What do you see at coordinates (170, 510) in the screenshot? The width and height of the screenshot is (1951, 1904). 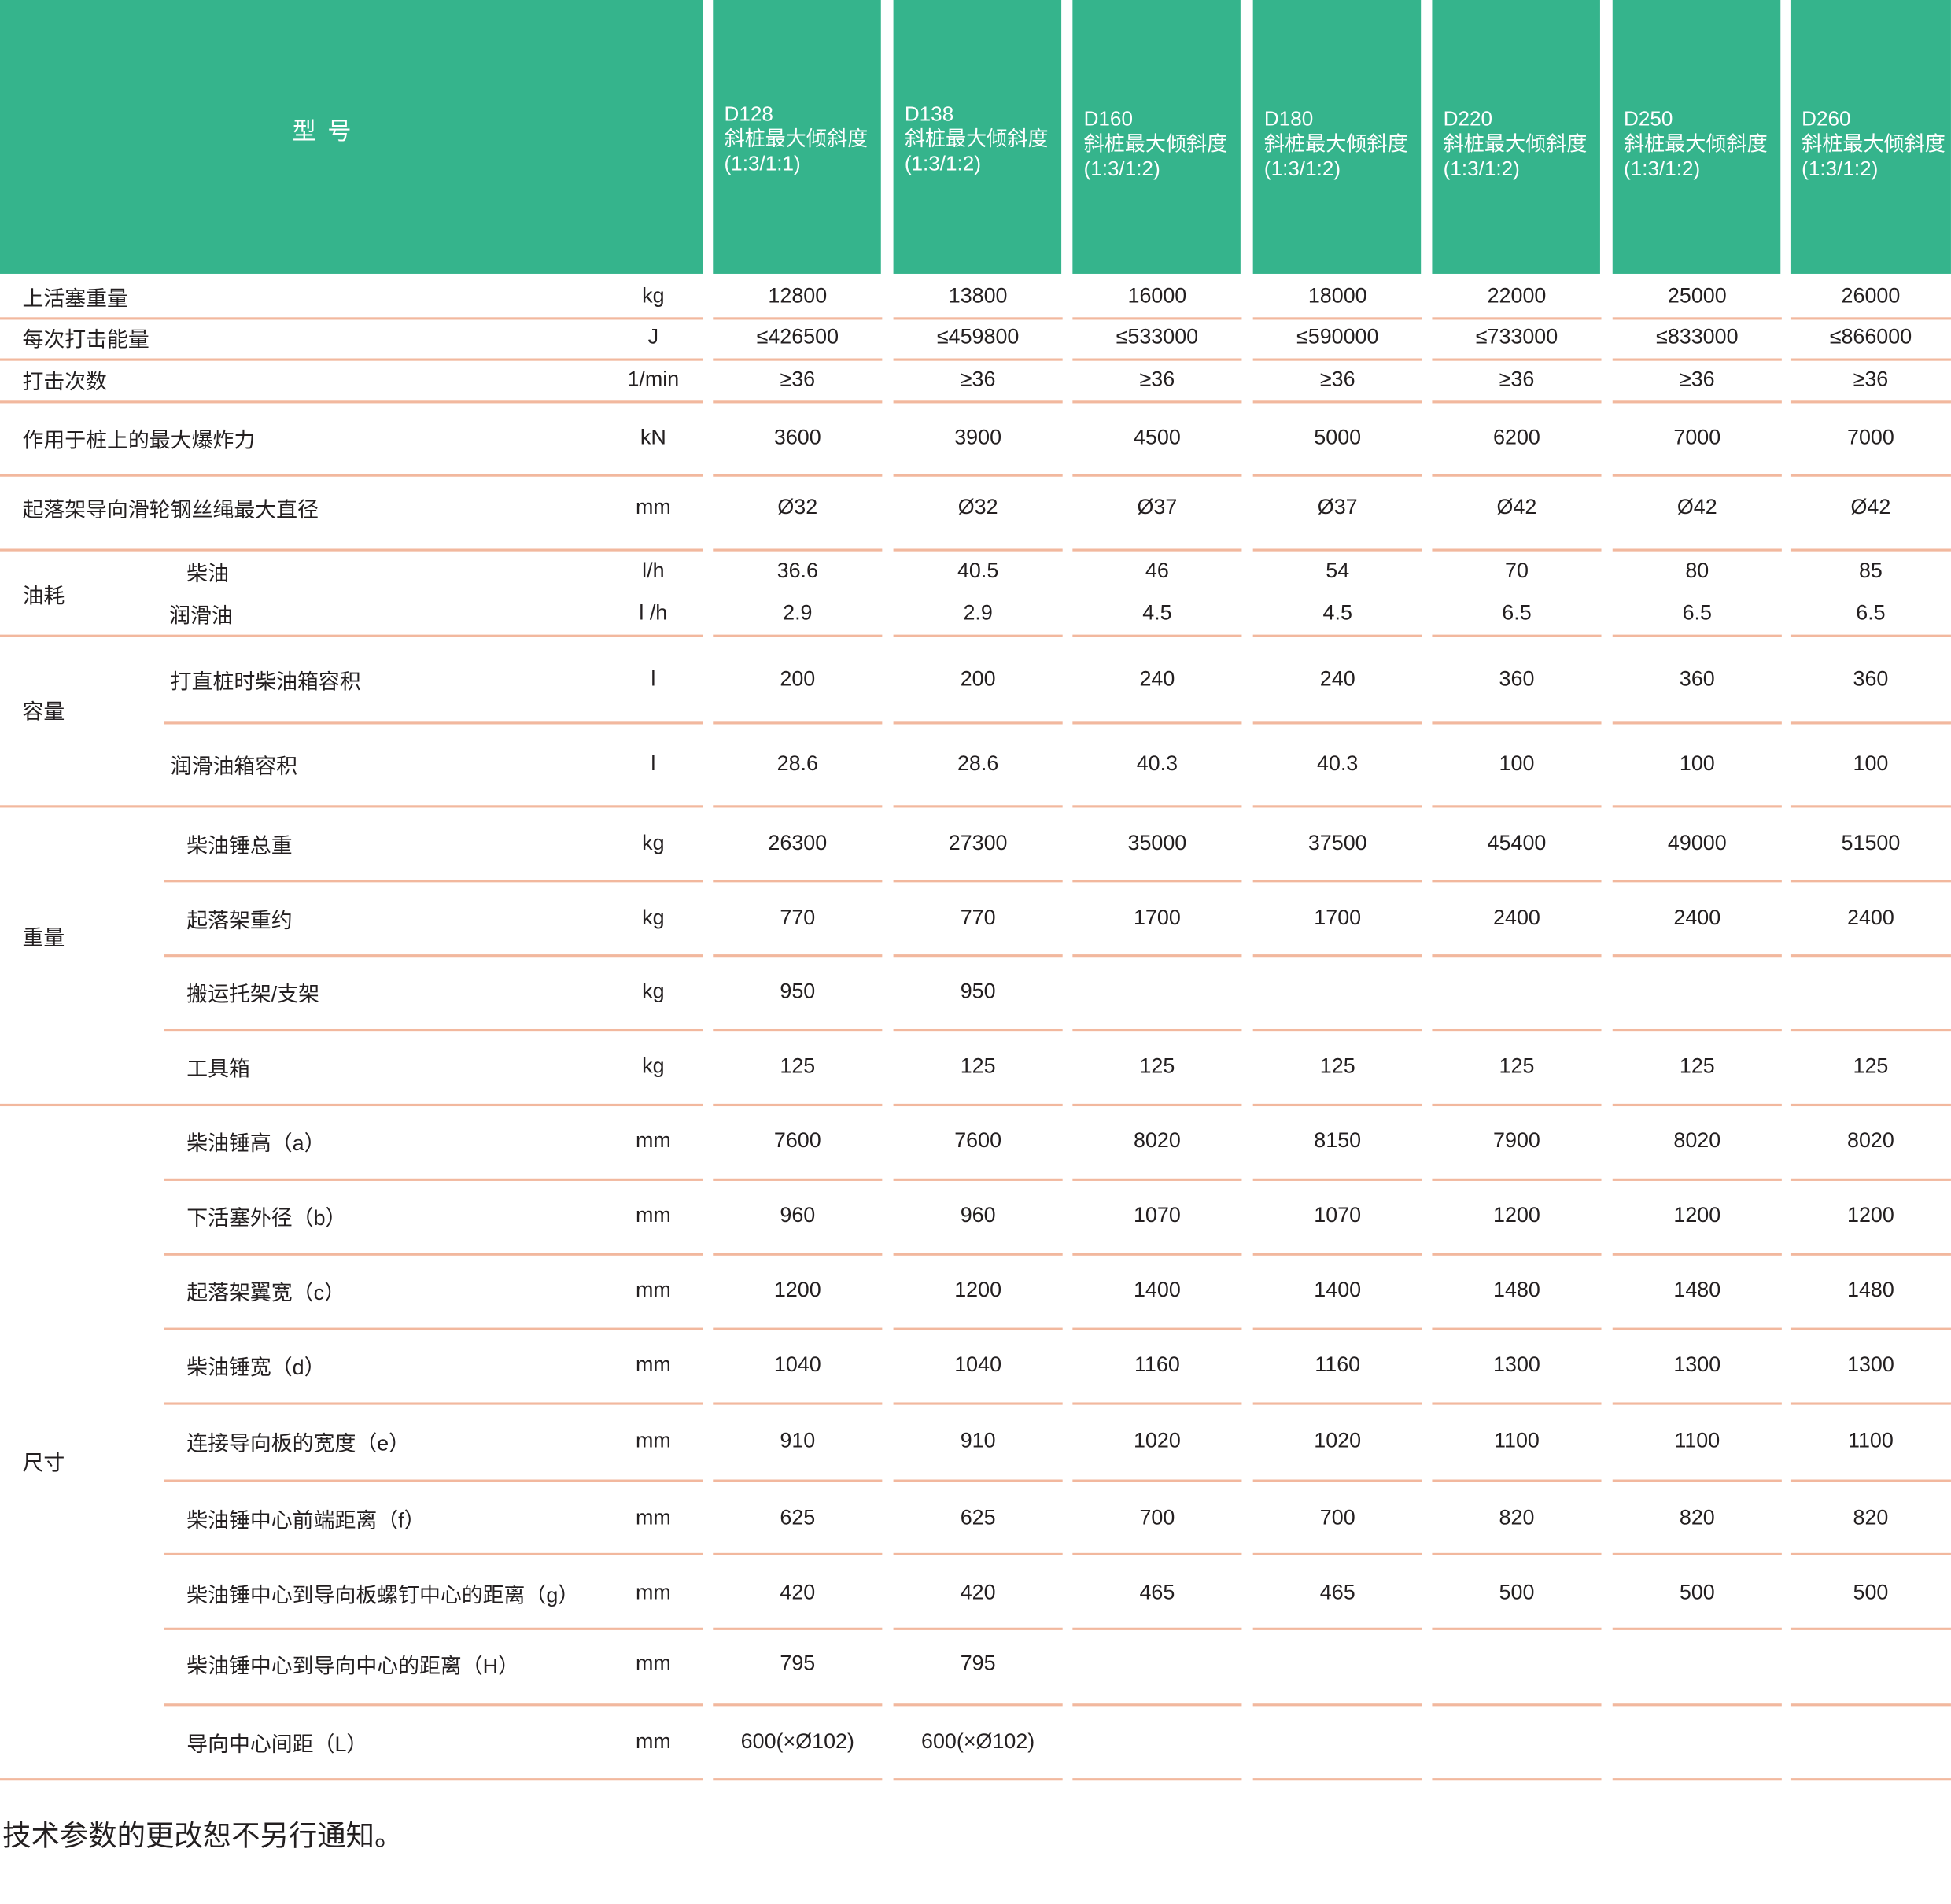 I see `row-label: 起落架导向滑轮钢丝绳最大直径` at bounding box center [170, 510].